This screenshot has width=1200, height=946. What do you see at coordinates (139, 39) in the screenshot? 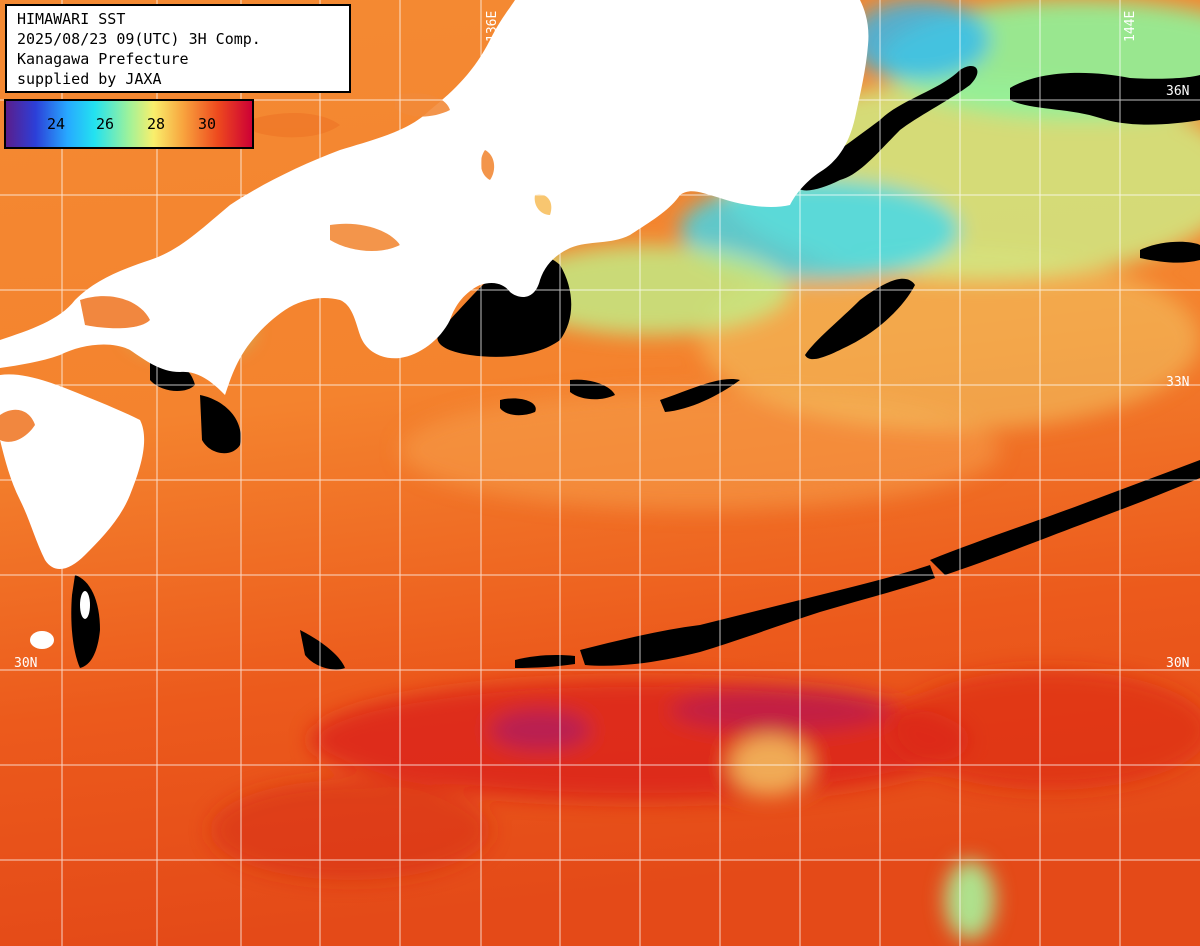
I see `title-line-datetime: 2025/08/23 09(UTC) 3H Comp.` at bounding box center [139, 39].